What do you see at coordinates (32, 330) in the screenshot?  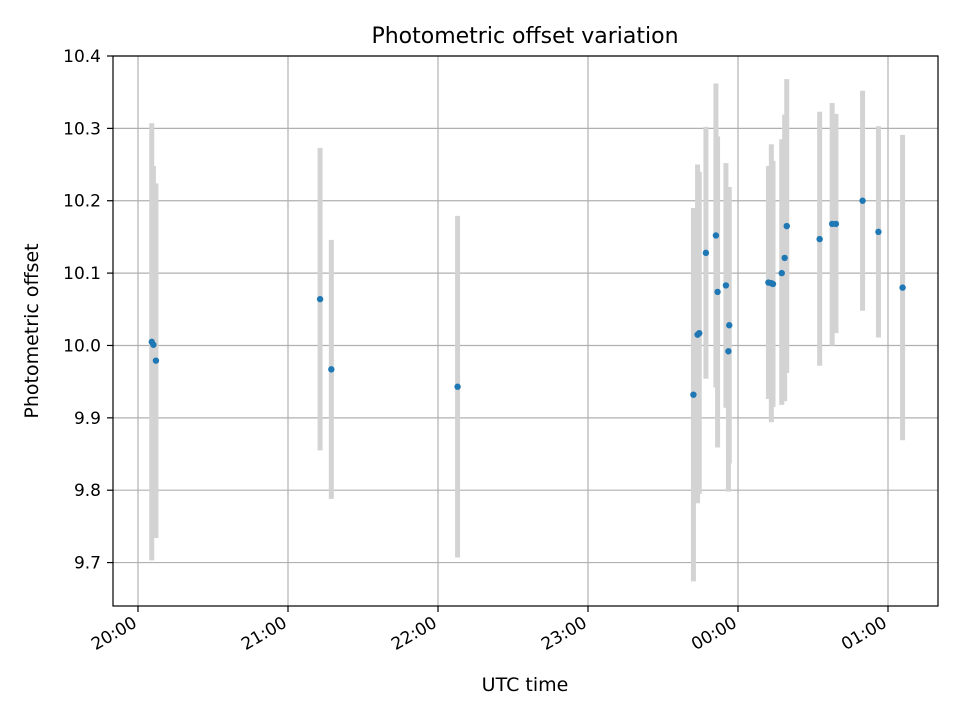 I see `y-axis-label: Photometric offset` at bounding box center [32, 330].